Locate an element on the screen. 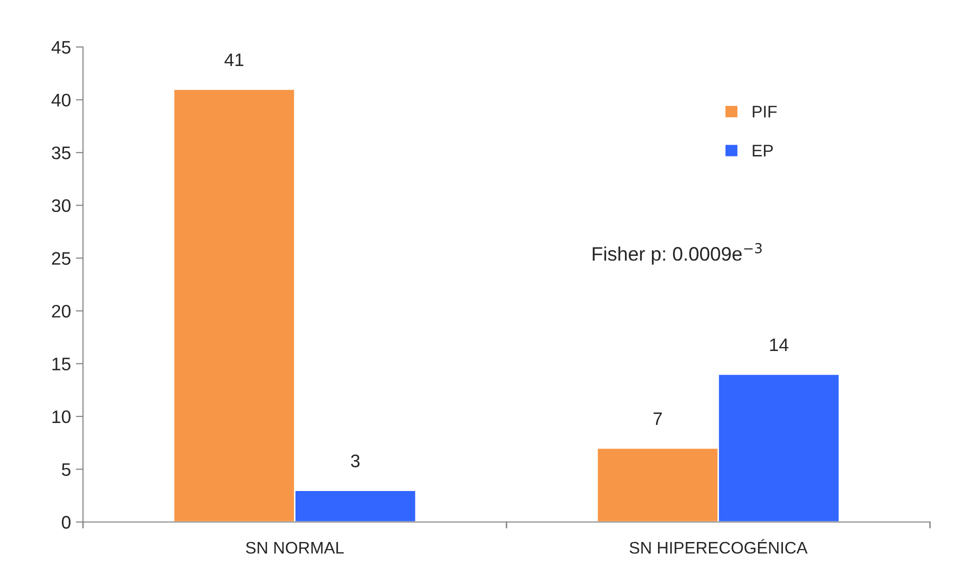  y-tick-label: 5 is located at coordinates (66, 469).